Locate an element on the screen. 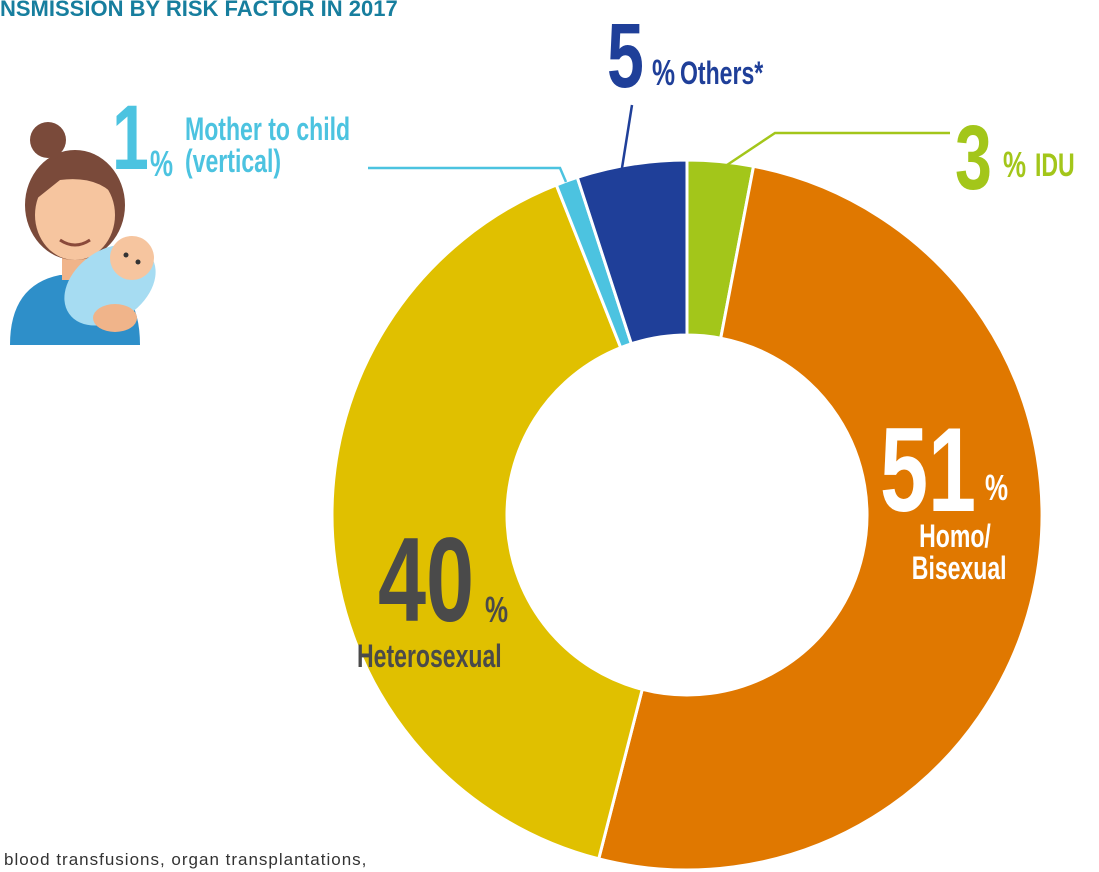 This screenshot has width=1099, height=872. category-label: Homo/ Bisexual is located at coordinates (959, 552).